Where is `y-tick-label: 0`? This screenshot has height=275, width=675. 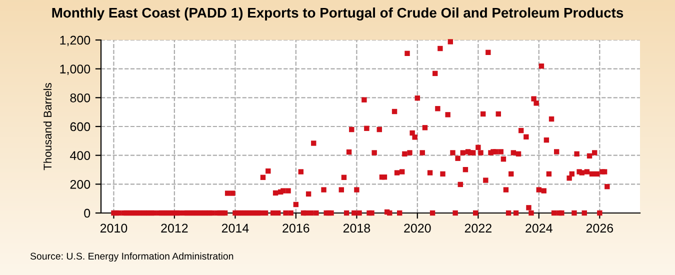
y-tick-label: 0 is located at coordinates (87, 213).